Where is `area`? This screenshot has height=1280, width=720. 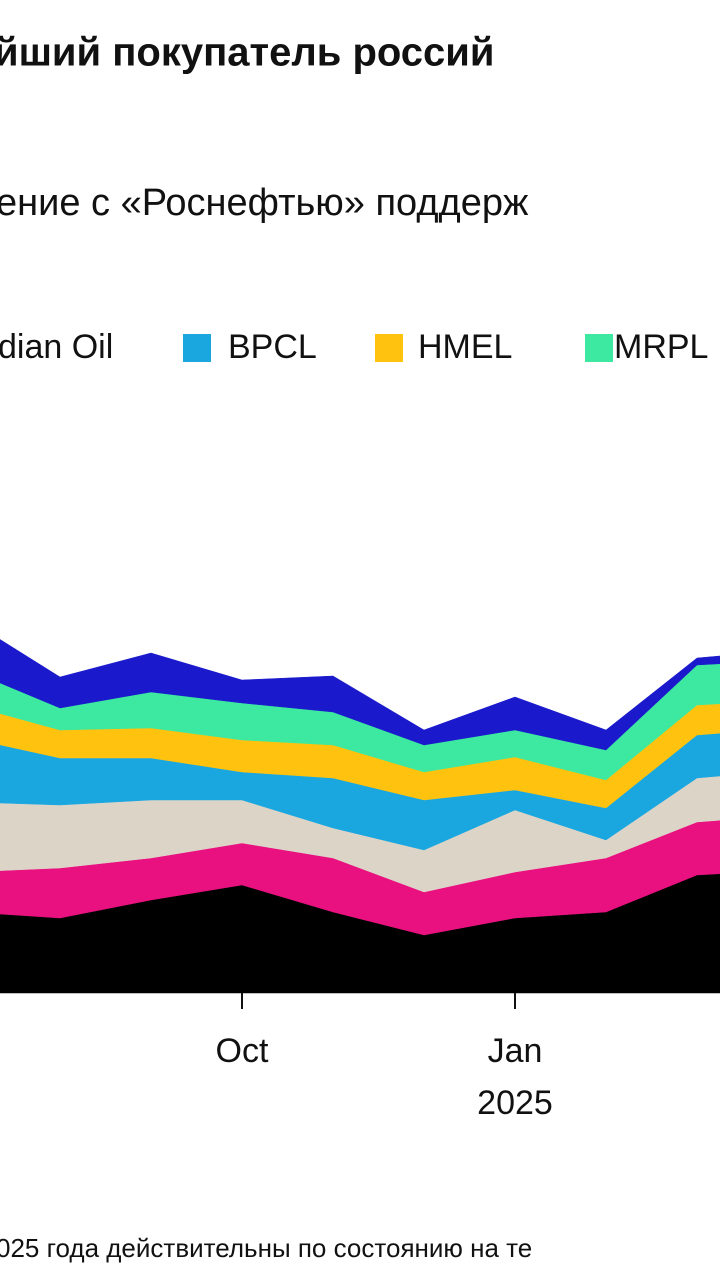 area is located at coordinates (360, 695).